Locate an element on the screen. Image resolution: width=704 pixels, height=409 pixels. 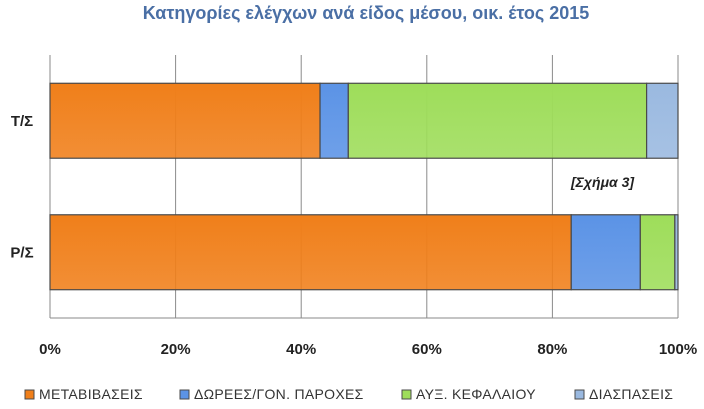
legend-label: ΔΙΑΣΠΑΣΕΙΣ is located at coordinates (631, 394).